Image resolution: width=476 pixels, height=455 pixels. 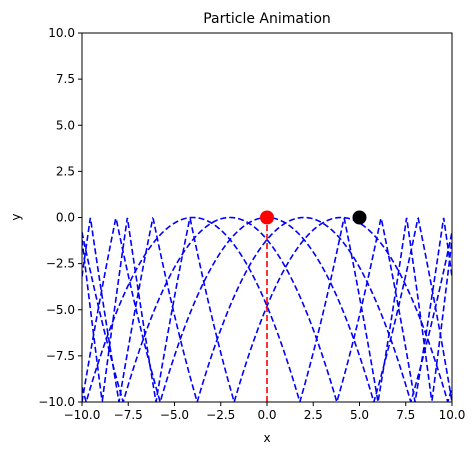 I want to click on x-tick-label: 2.5, so click(x=313, y=415).